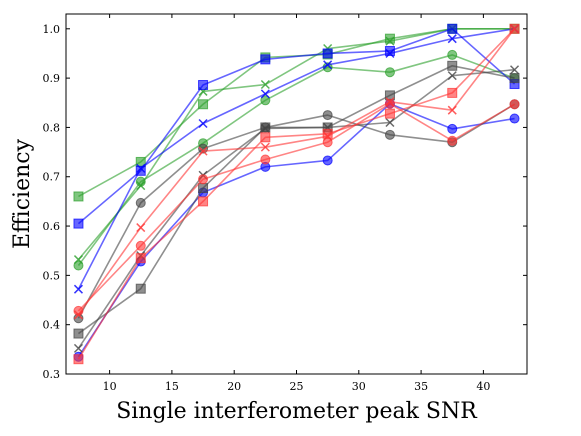 This screenshot has width=581, height=436. I want to click on y-axis-title: Efficiency, so click(22, 193).